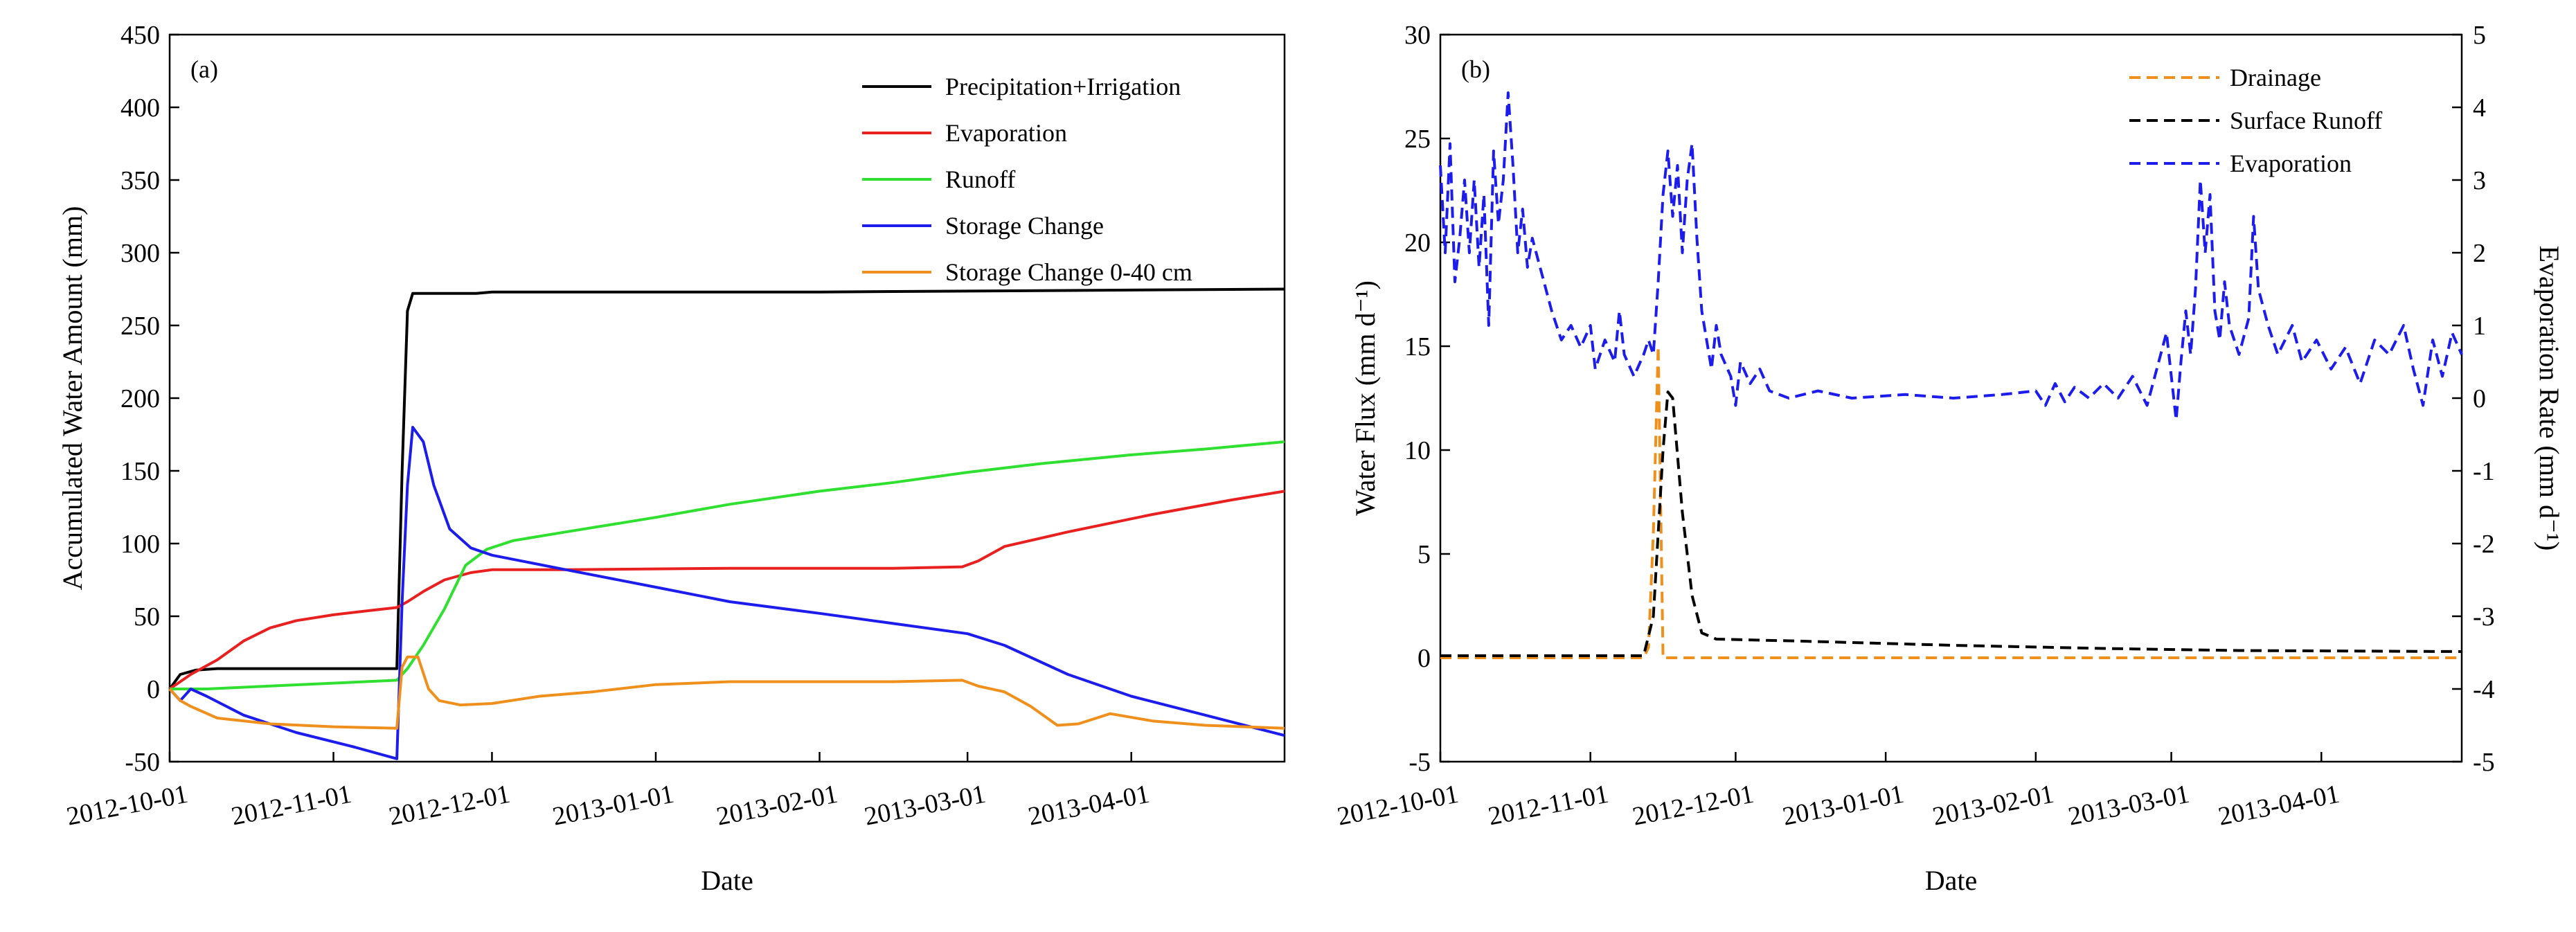 This screenshot has height=932, width=2576. Describe the element at coordinates (2484, 616) in the screenshot. I see `y2-tick-label: -3` at that location.